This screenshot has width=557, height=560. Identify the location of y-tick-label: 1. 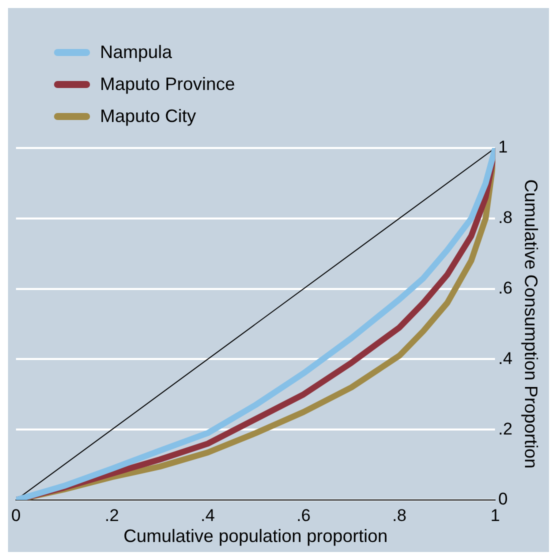
(503, 147).